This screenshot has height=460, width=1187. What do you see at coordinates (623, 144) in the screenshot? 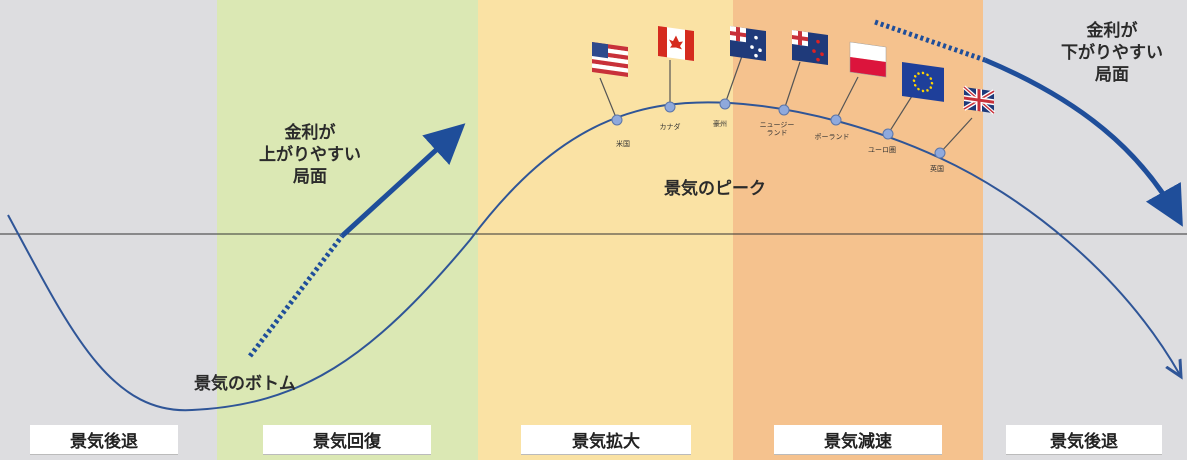
I see `point-label-us: 米国` at bounding box center [623, 144].